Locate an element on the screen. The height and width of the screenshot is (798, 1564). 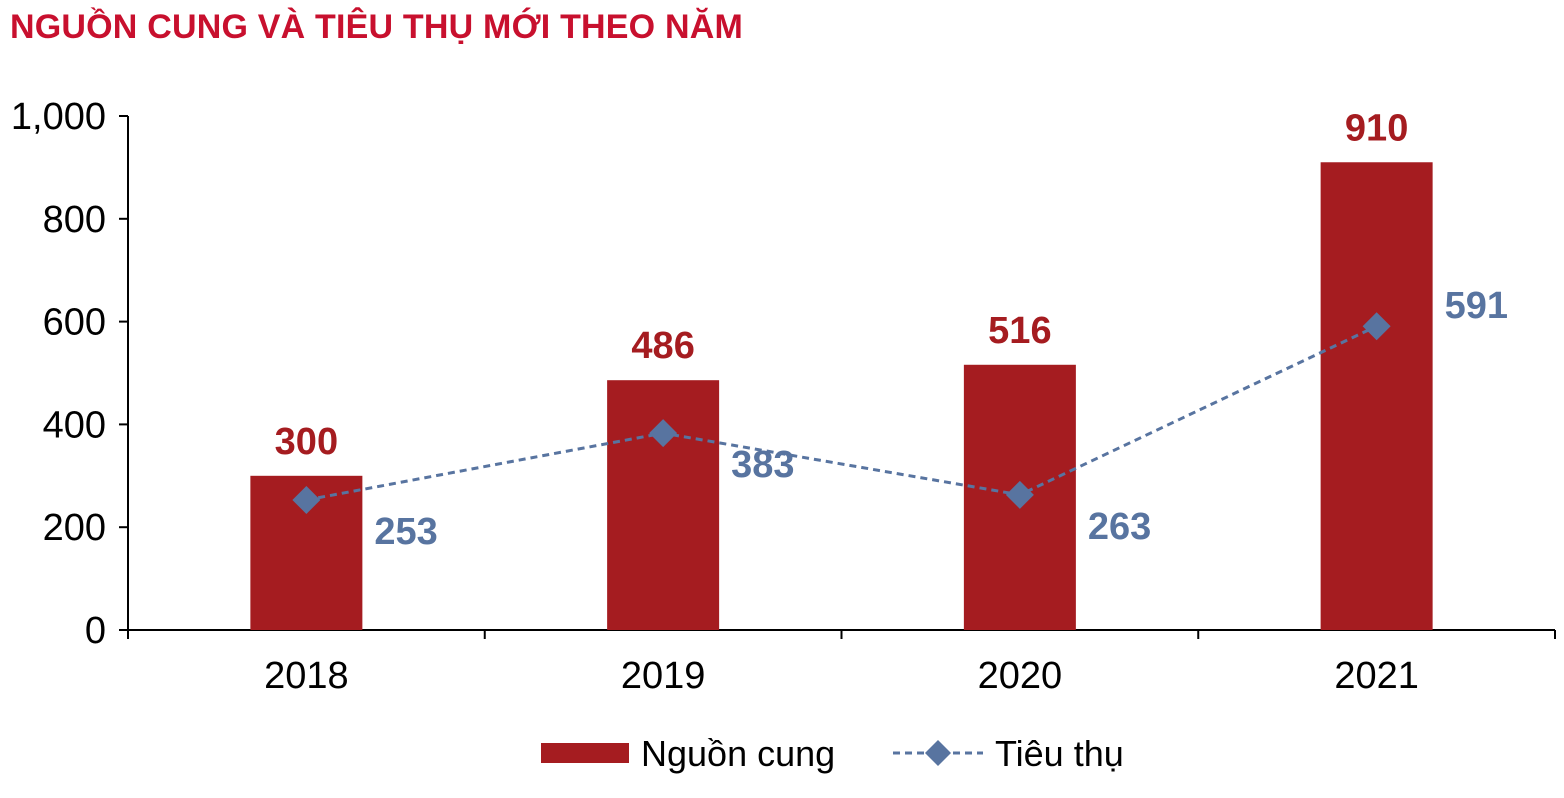
chart-title: NGUỒN CUNG VÀ TIÊU THỤ MỚI THEO NĂM is located at coordinates (376, 27).